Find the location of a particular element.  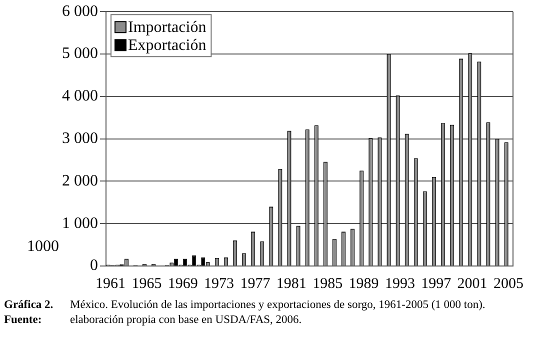

x-tick-label: 1973 is located at coordinates (219, 284).